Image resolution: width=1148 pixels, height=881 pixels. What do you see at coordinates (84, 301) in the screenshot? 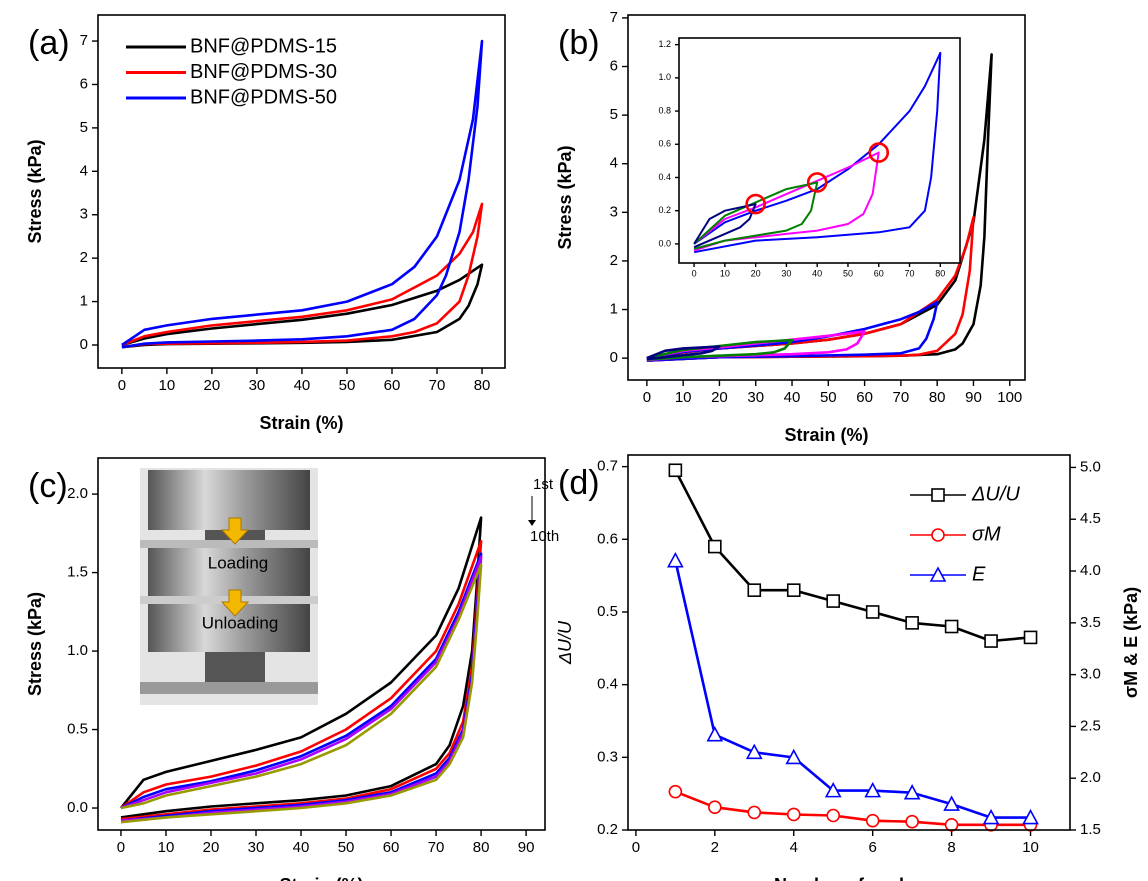
I see `y-tick-label: 1` at bounding box center [84, 301].